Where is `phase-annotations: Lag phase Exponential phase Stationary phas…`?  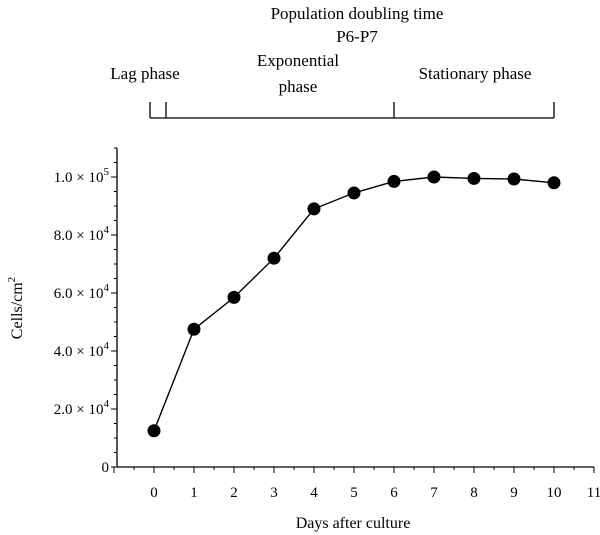 phase-annotations: Lag phase Exponential phase Stationary phas… is located at coordinates (332, 85).